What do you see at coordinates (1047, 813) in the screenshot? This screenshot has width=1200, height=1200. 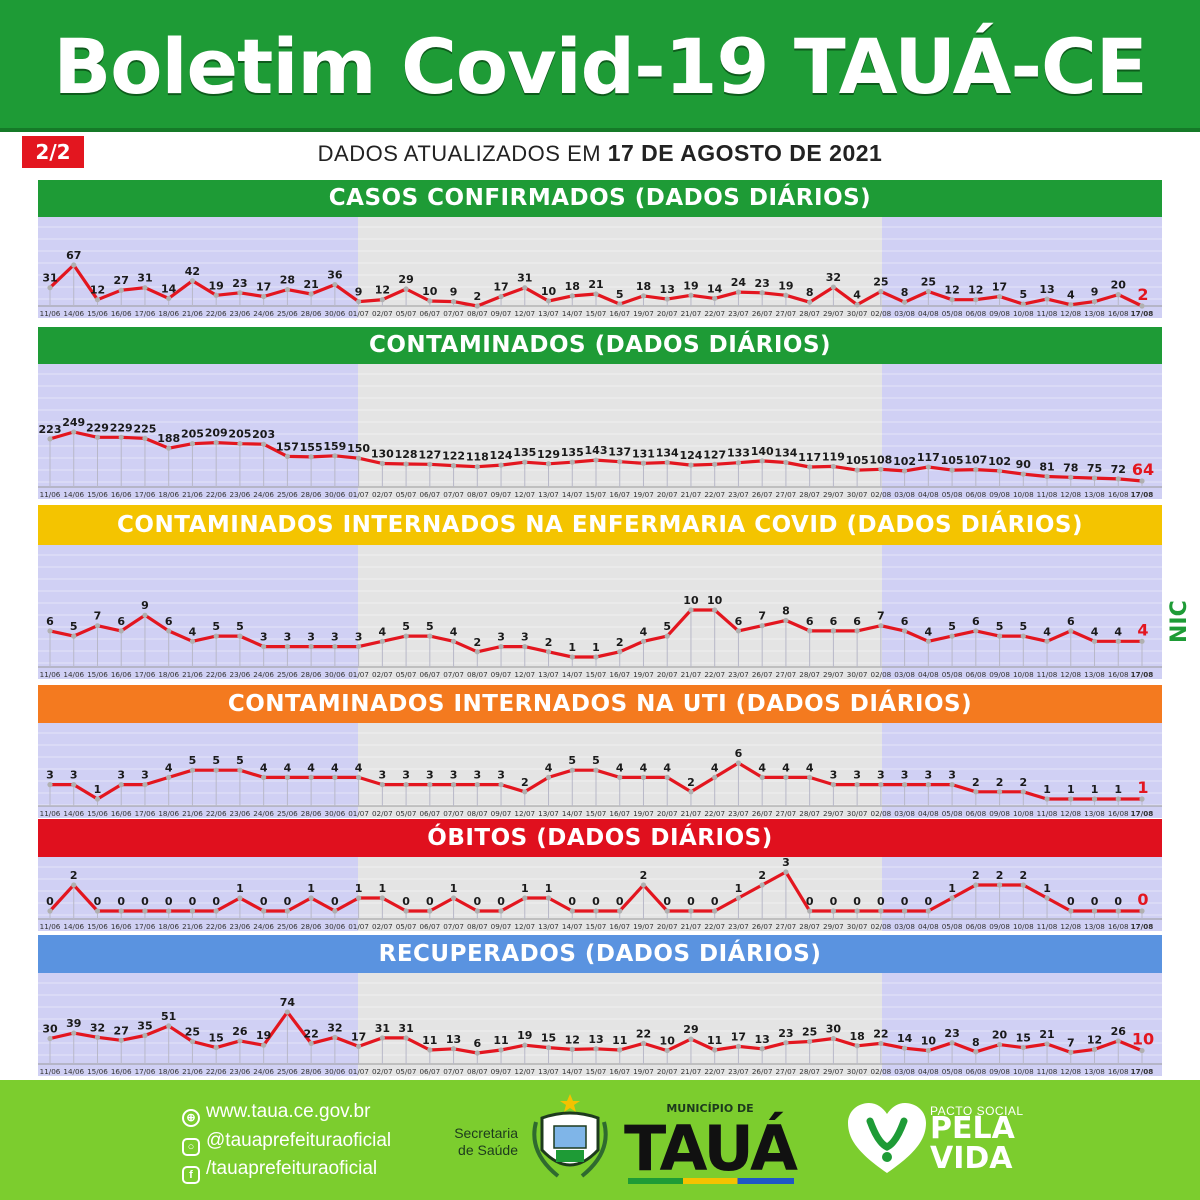 I see `x-tick-label: 11/08` at bounding box center [1047, 813].